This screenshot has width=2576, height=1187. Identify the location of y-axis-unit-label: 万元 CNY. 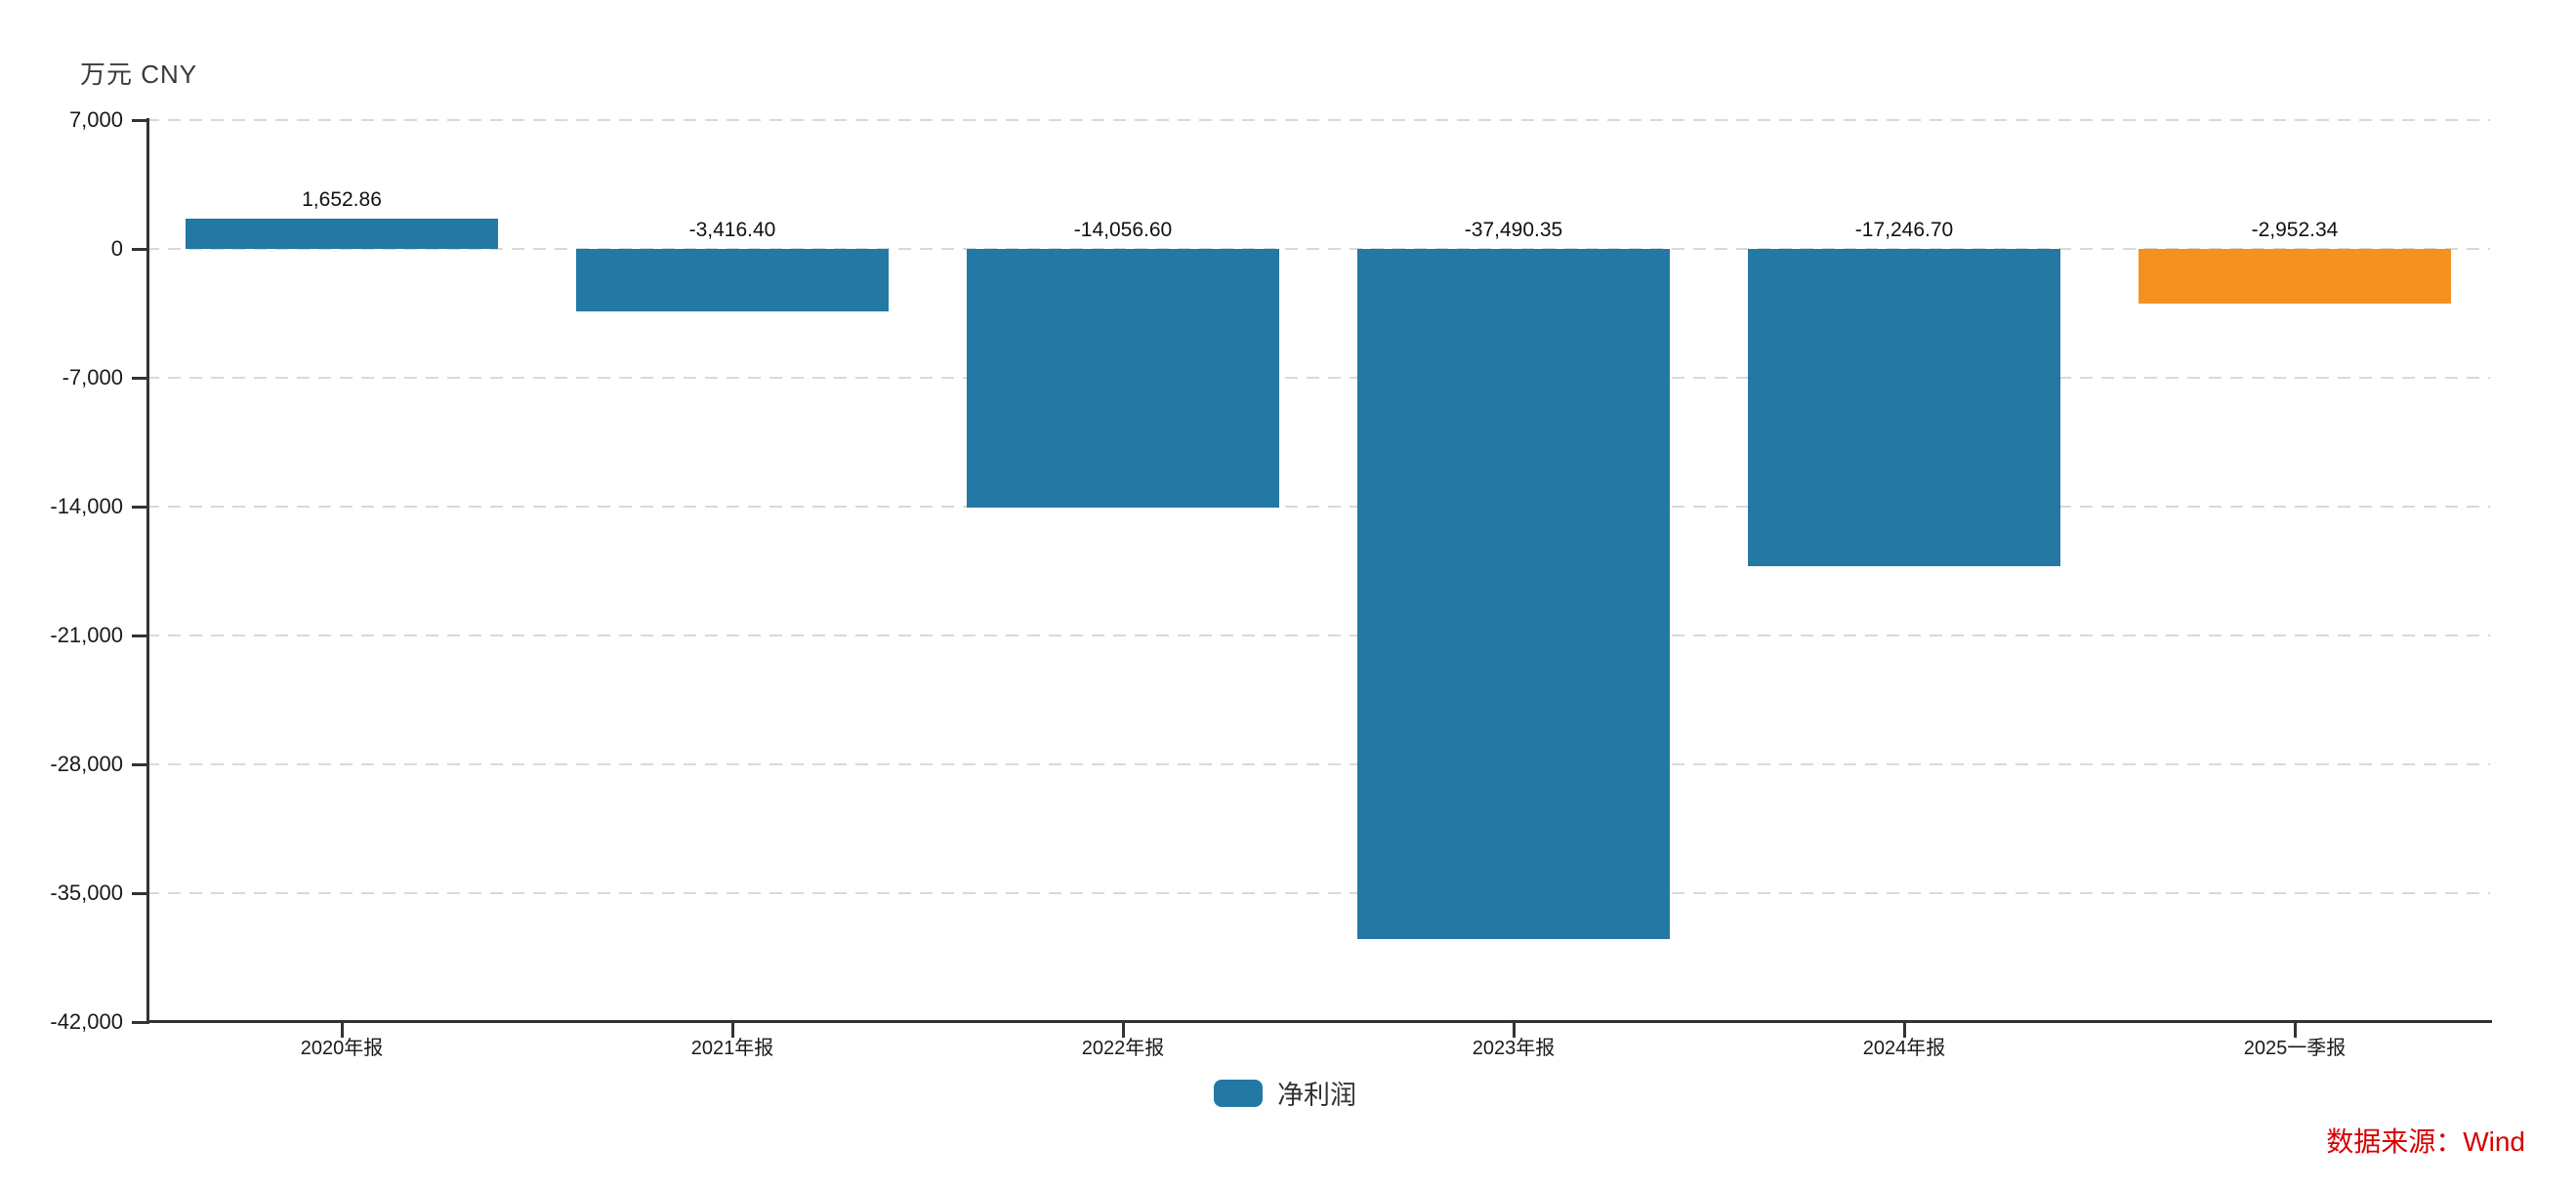
(139, 74).